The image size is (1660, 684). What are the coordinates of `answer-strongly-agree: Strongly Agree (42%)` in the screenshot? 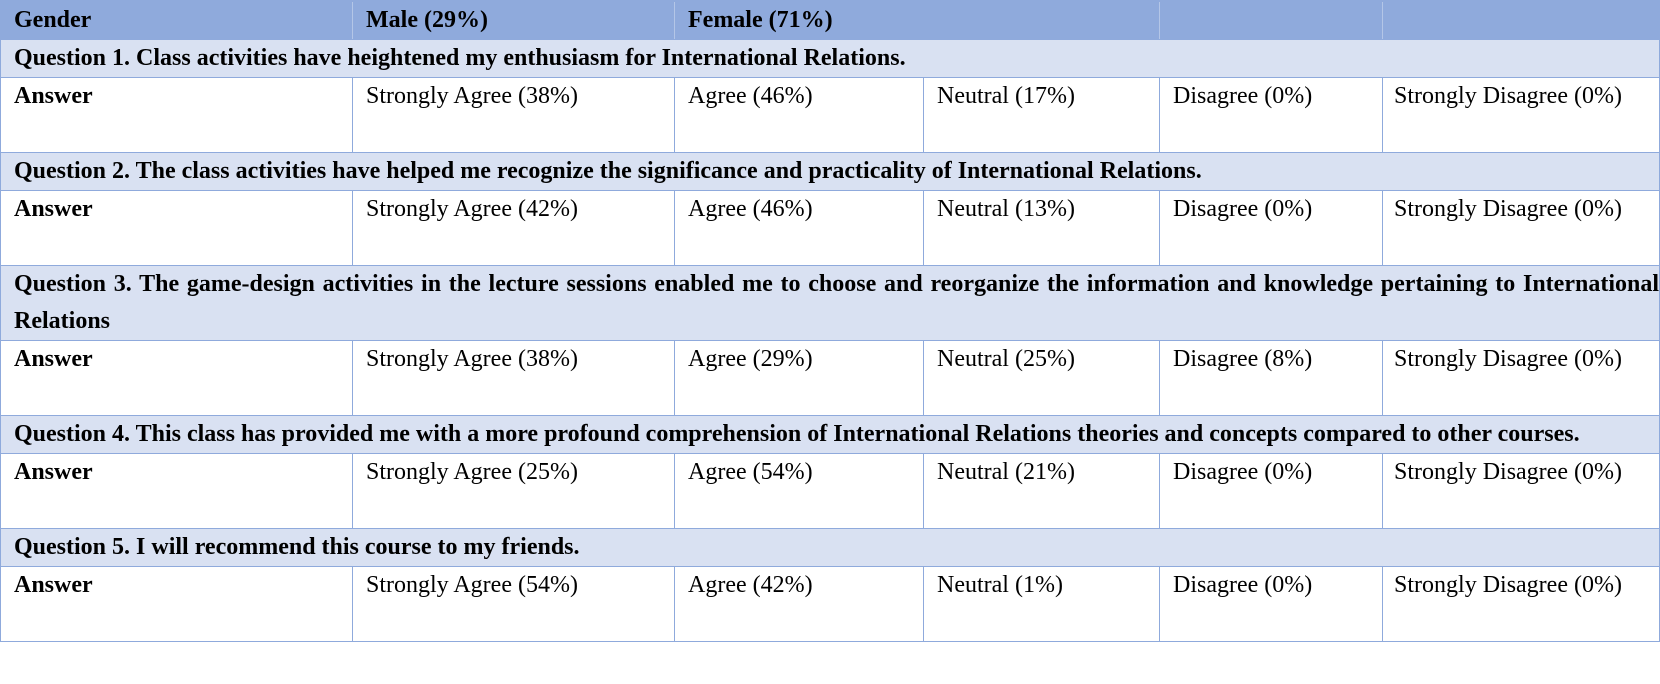 It's located at (513, 228).